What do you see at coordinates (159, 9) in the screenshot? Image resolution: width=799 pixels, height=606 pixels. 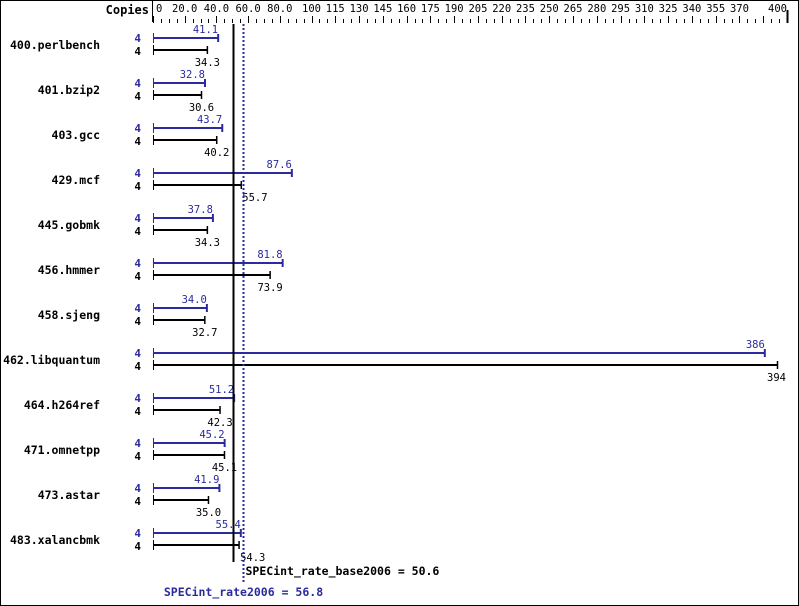 I see `x-tick-label: 0` at bounding box center [159, 9].